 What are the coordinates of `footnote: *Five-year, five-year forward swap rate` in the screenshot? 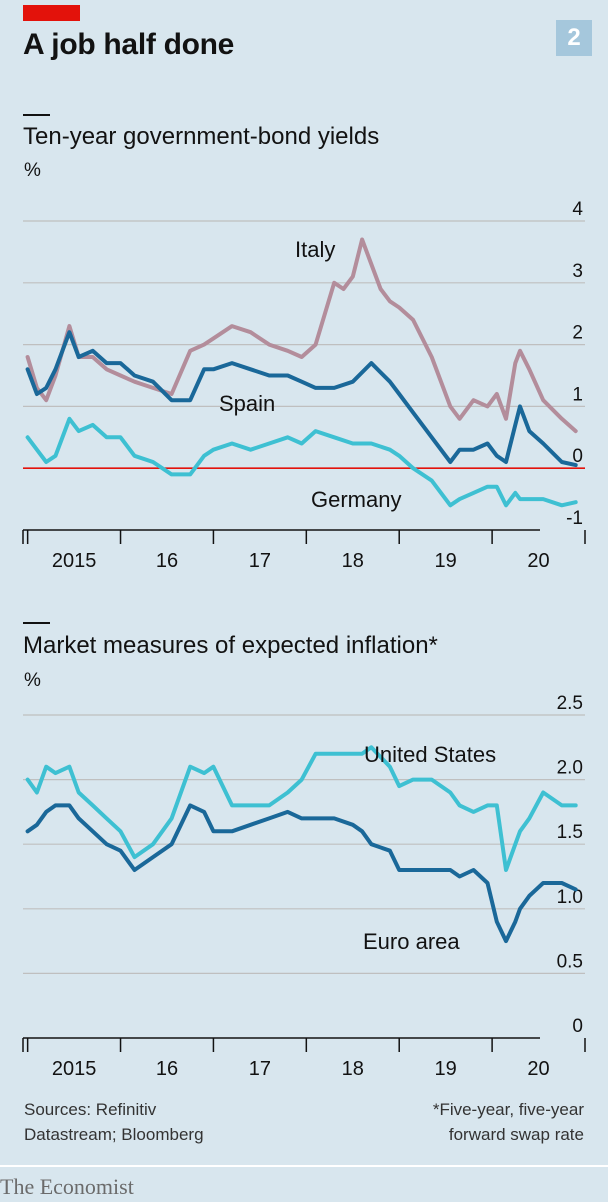 It's located at (508, 1122).